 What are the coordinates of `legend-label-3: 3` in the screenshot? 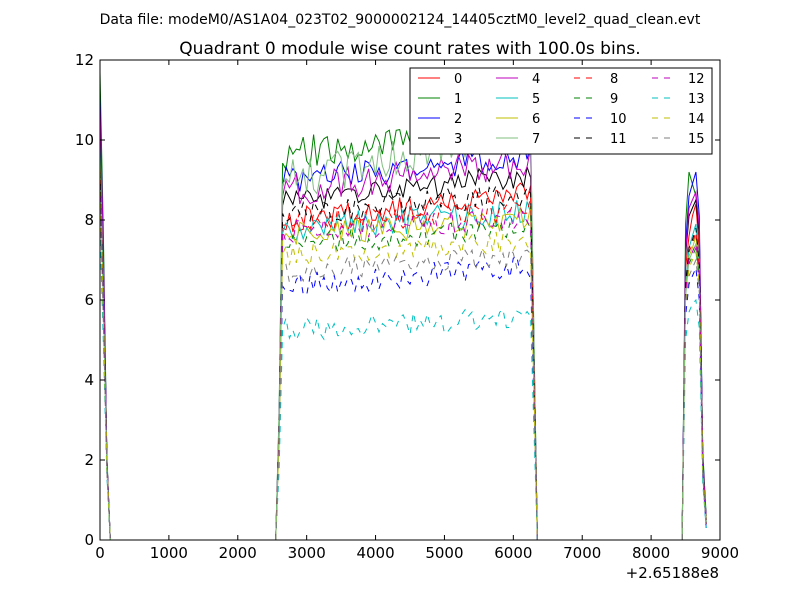 It's located at (458, 139).